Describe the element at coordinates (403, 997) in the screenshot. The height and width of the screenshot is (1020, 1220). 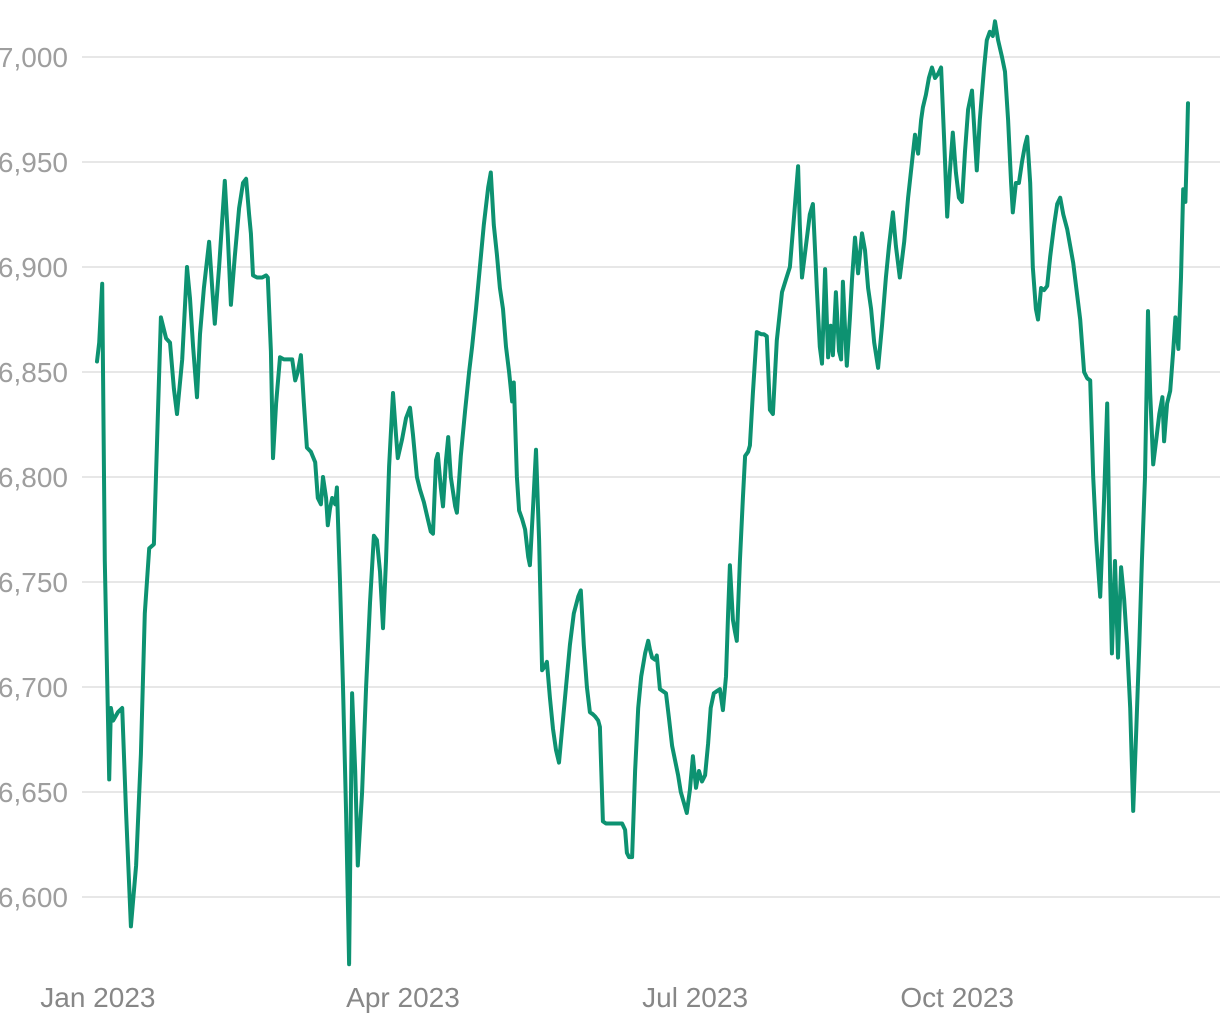
I see `x-axis-label: Apr 2023` at that location.